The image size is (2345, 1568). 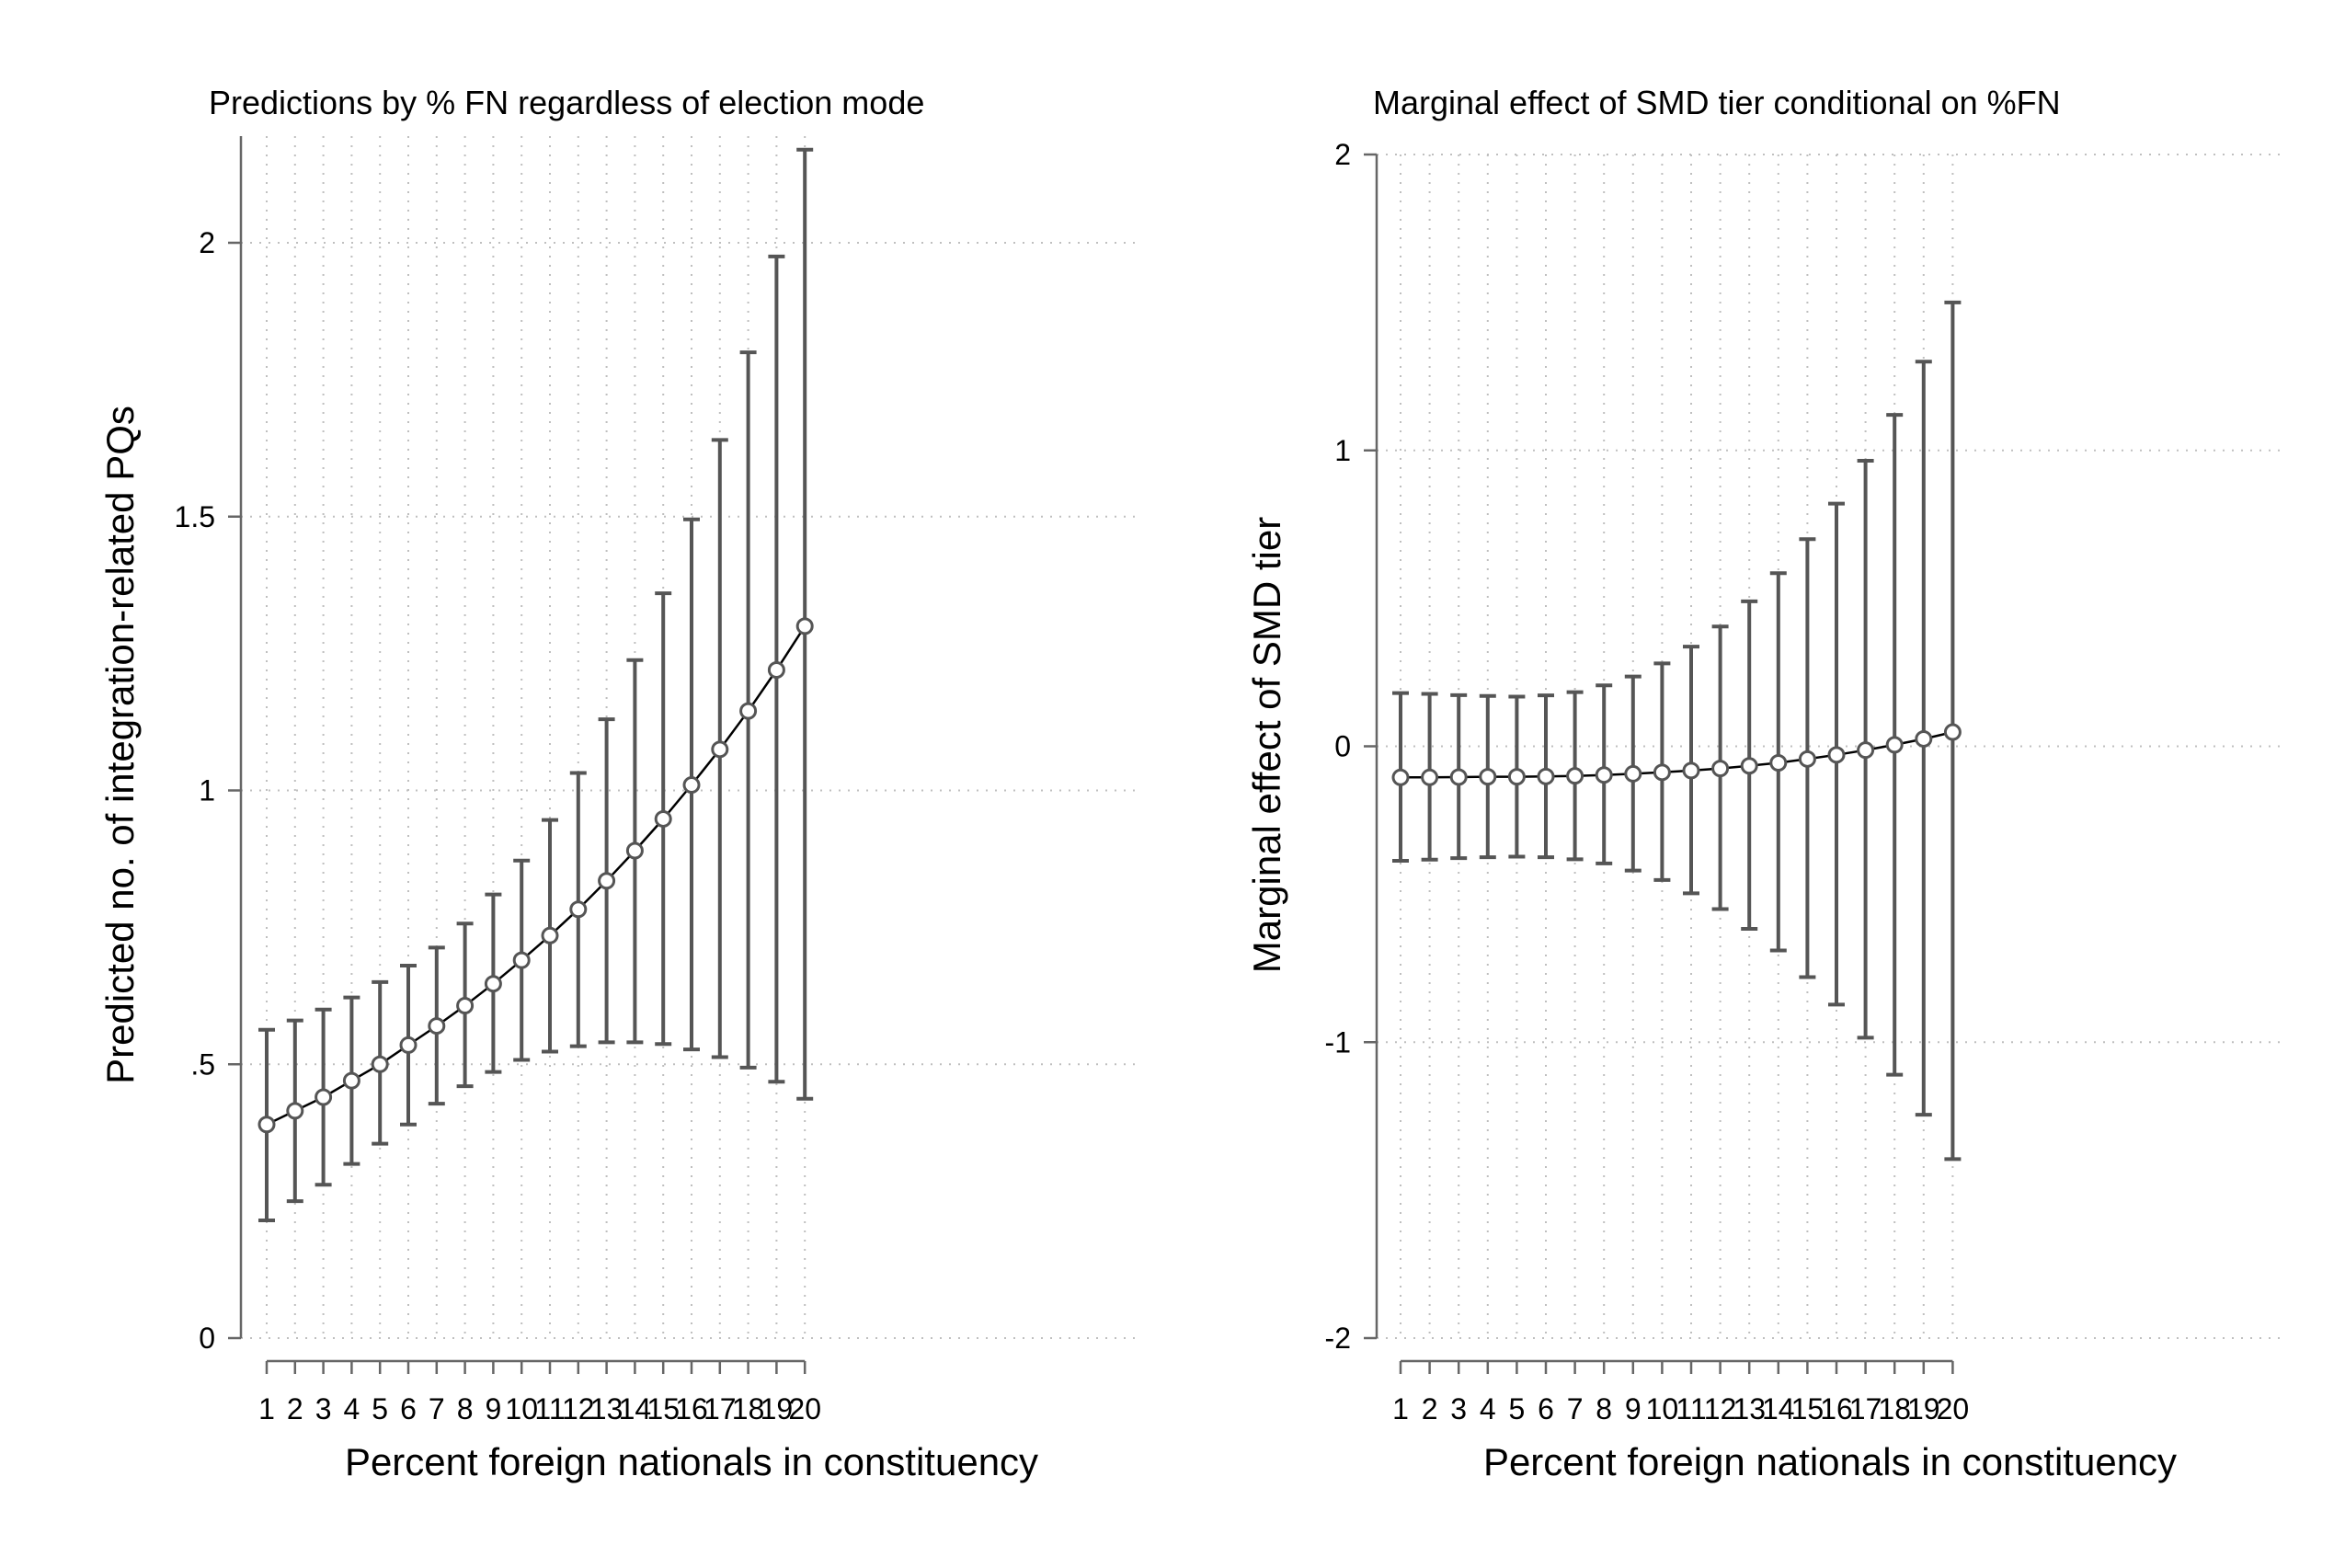 What do you see at coordinates (1338, 1338) in the screenshot?
I see `right-y-tick-label: -2` at bounding box center [1338, 1338].